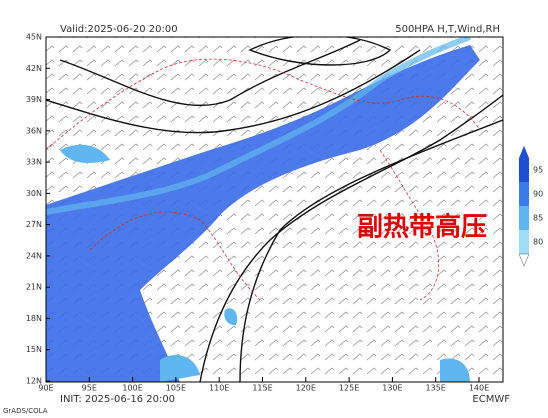 The height and width of the screenshot is (418, 548). What do you see at coordinates (262, 388) in the screenshot?
I see `lon-label: 115E` at bounding box center [262, 388].